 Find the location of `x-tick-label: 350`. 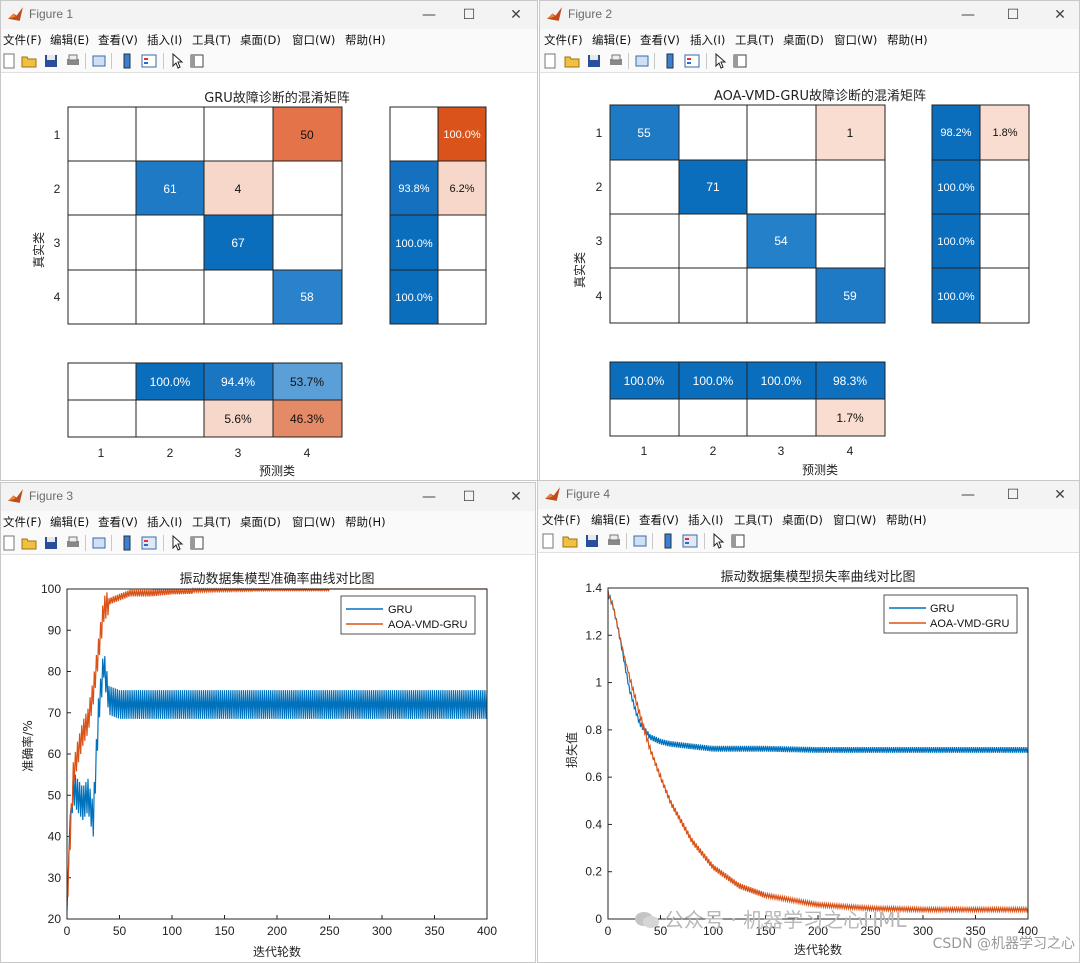

x-tick-label: 350 is located at coordinates (434, 931).